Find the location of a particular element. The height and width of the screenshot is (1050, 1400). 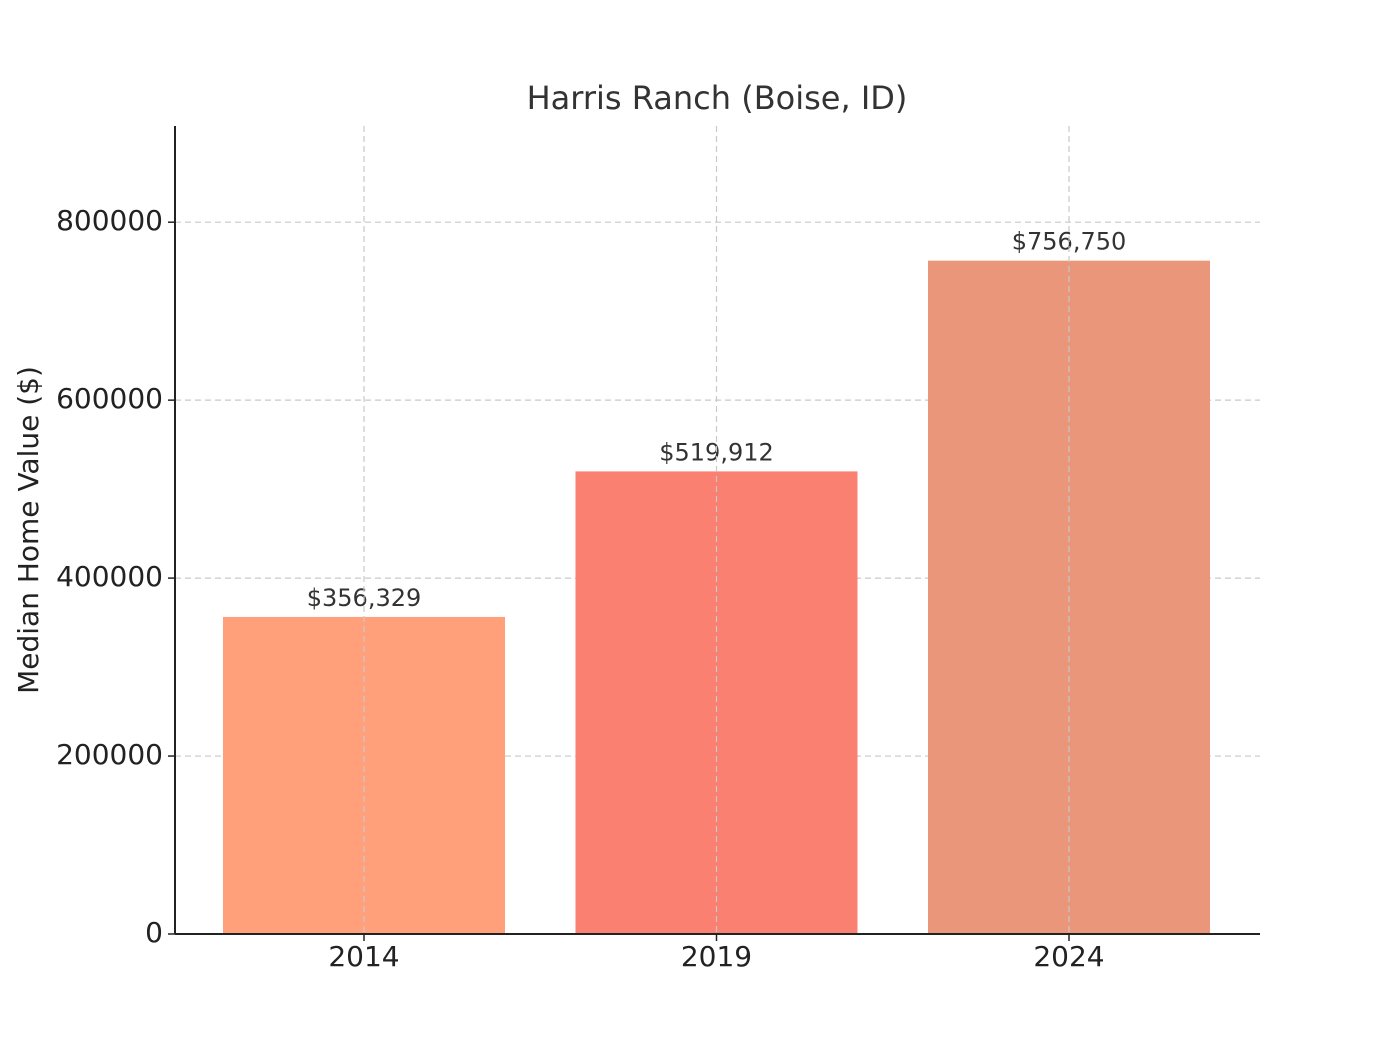

y-tick-label: 0 is located at coordinates (154, 932).